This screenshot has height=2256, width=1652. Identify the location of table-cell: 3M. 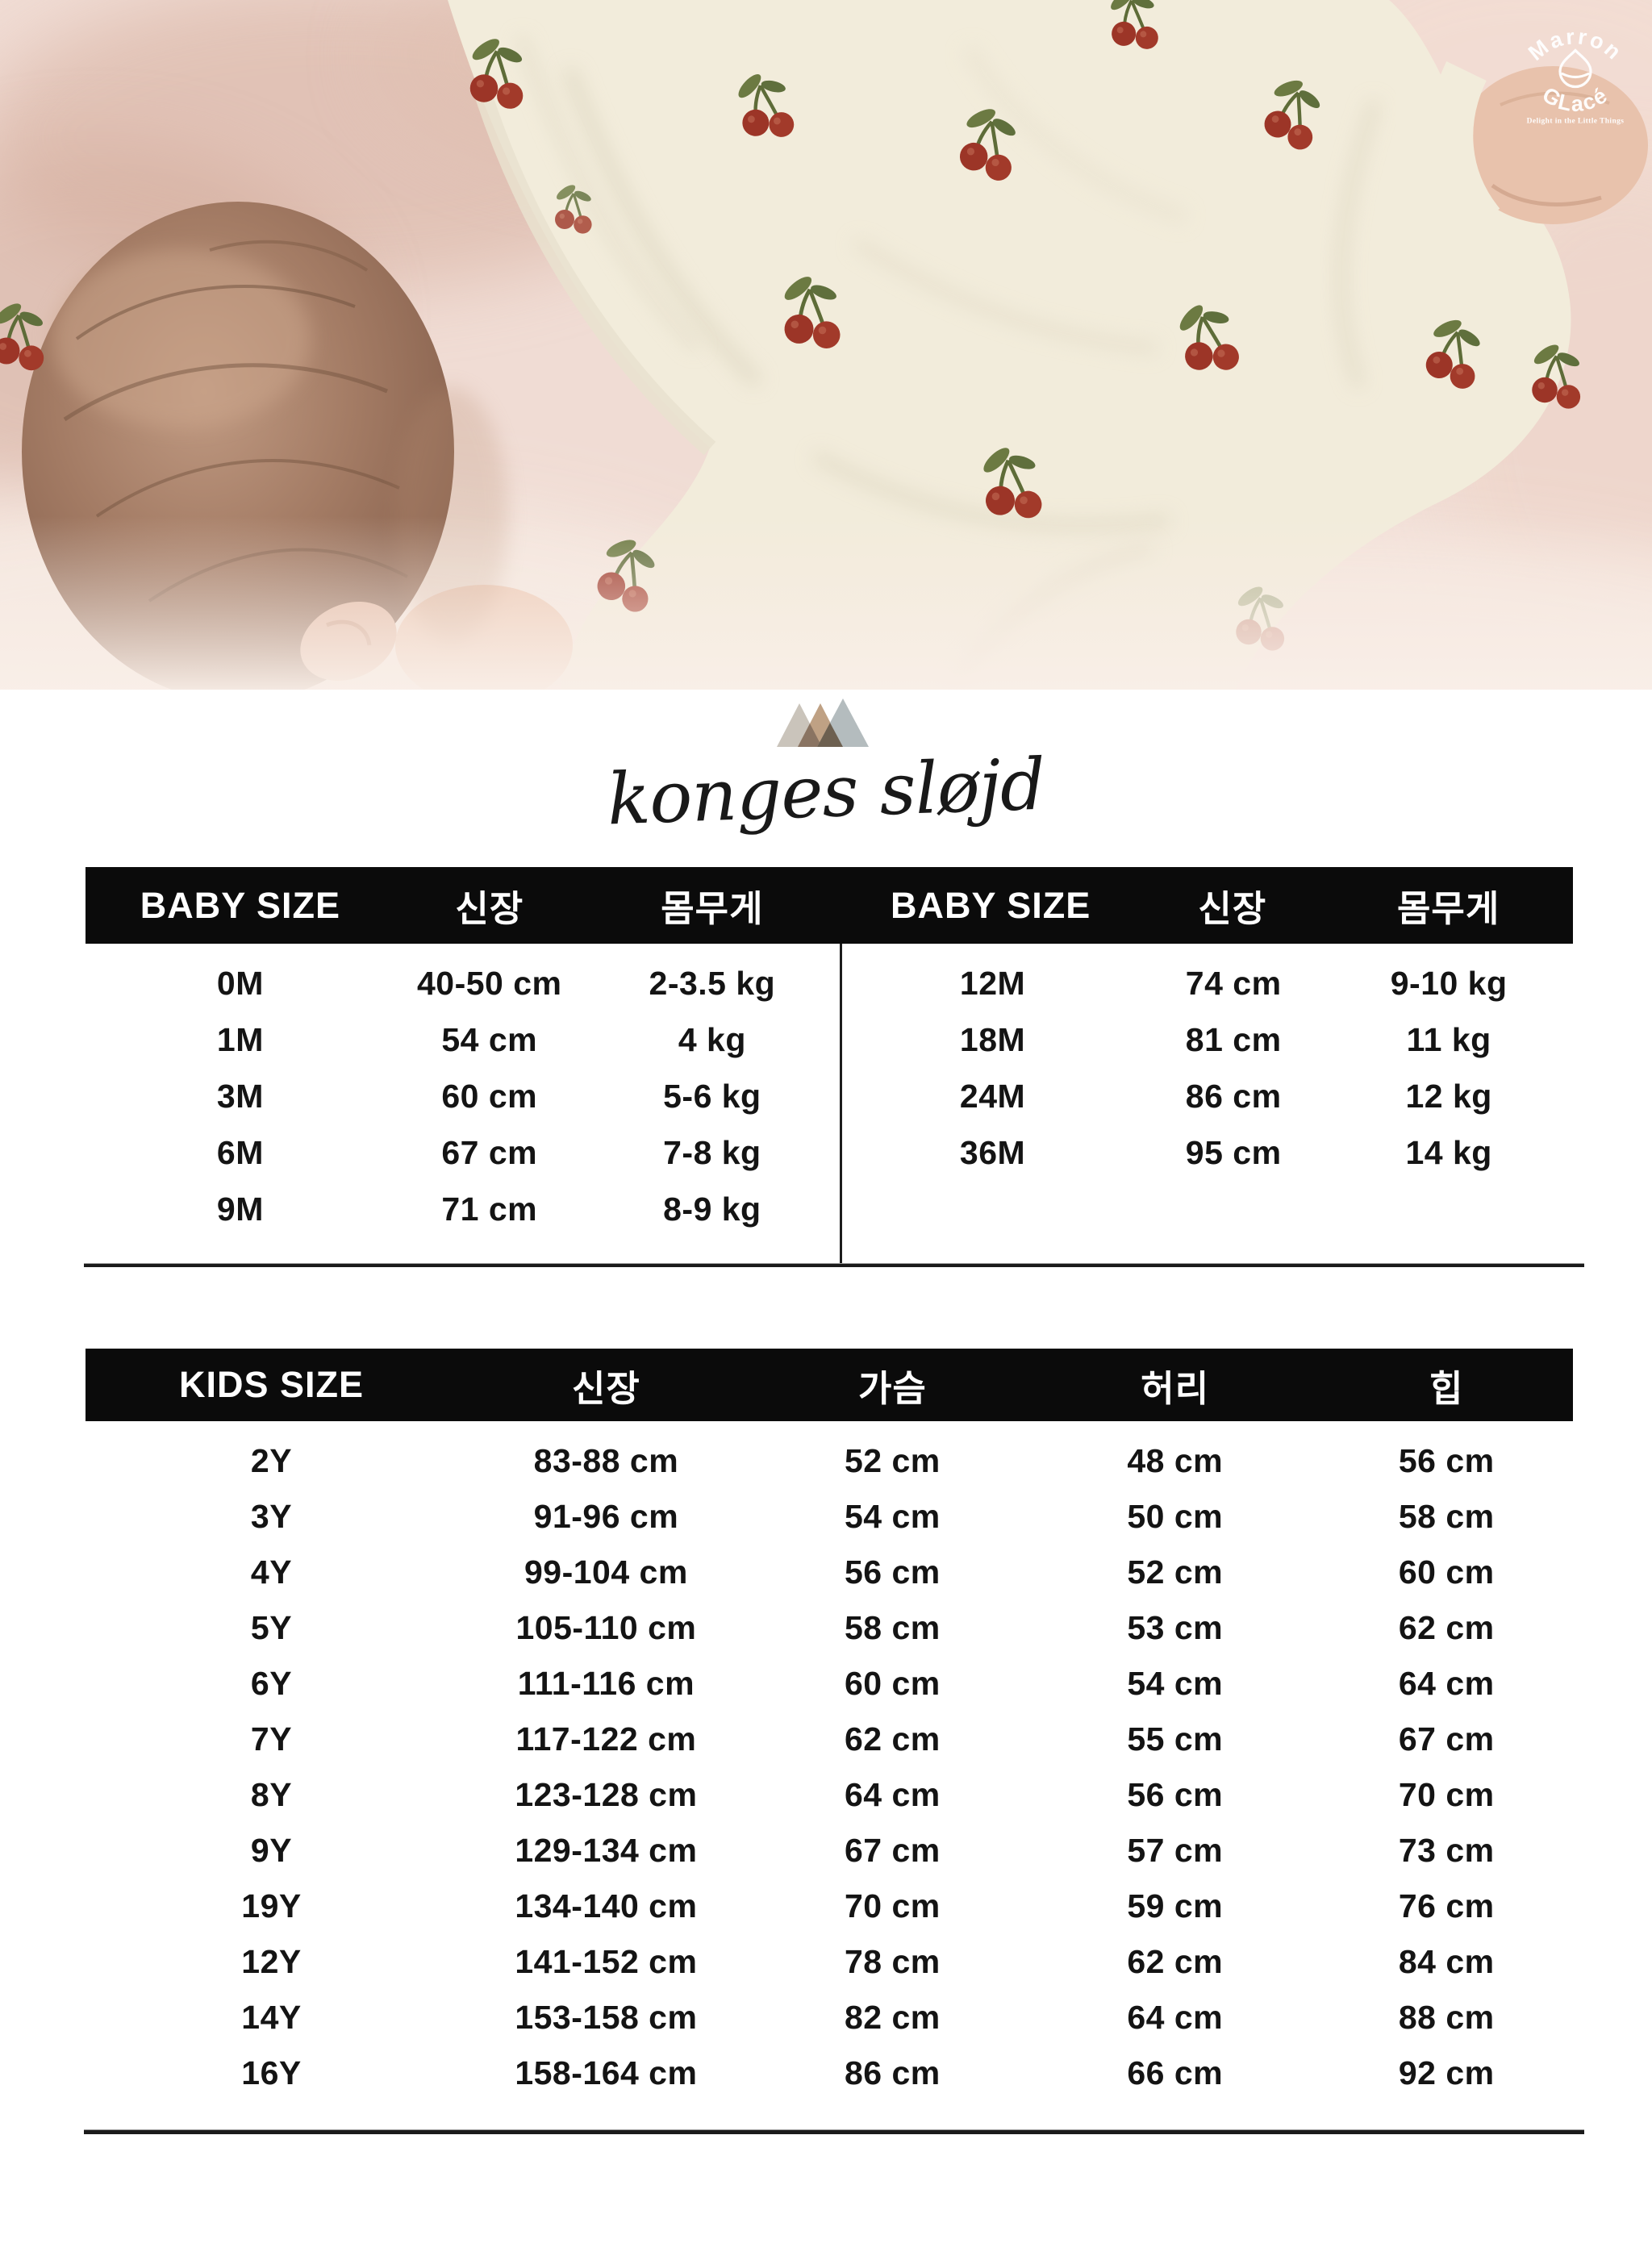
(240, 1096).